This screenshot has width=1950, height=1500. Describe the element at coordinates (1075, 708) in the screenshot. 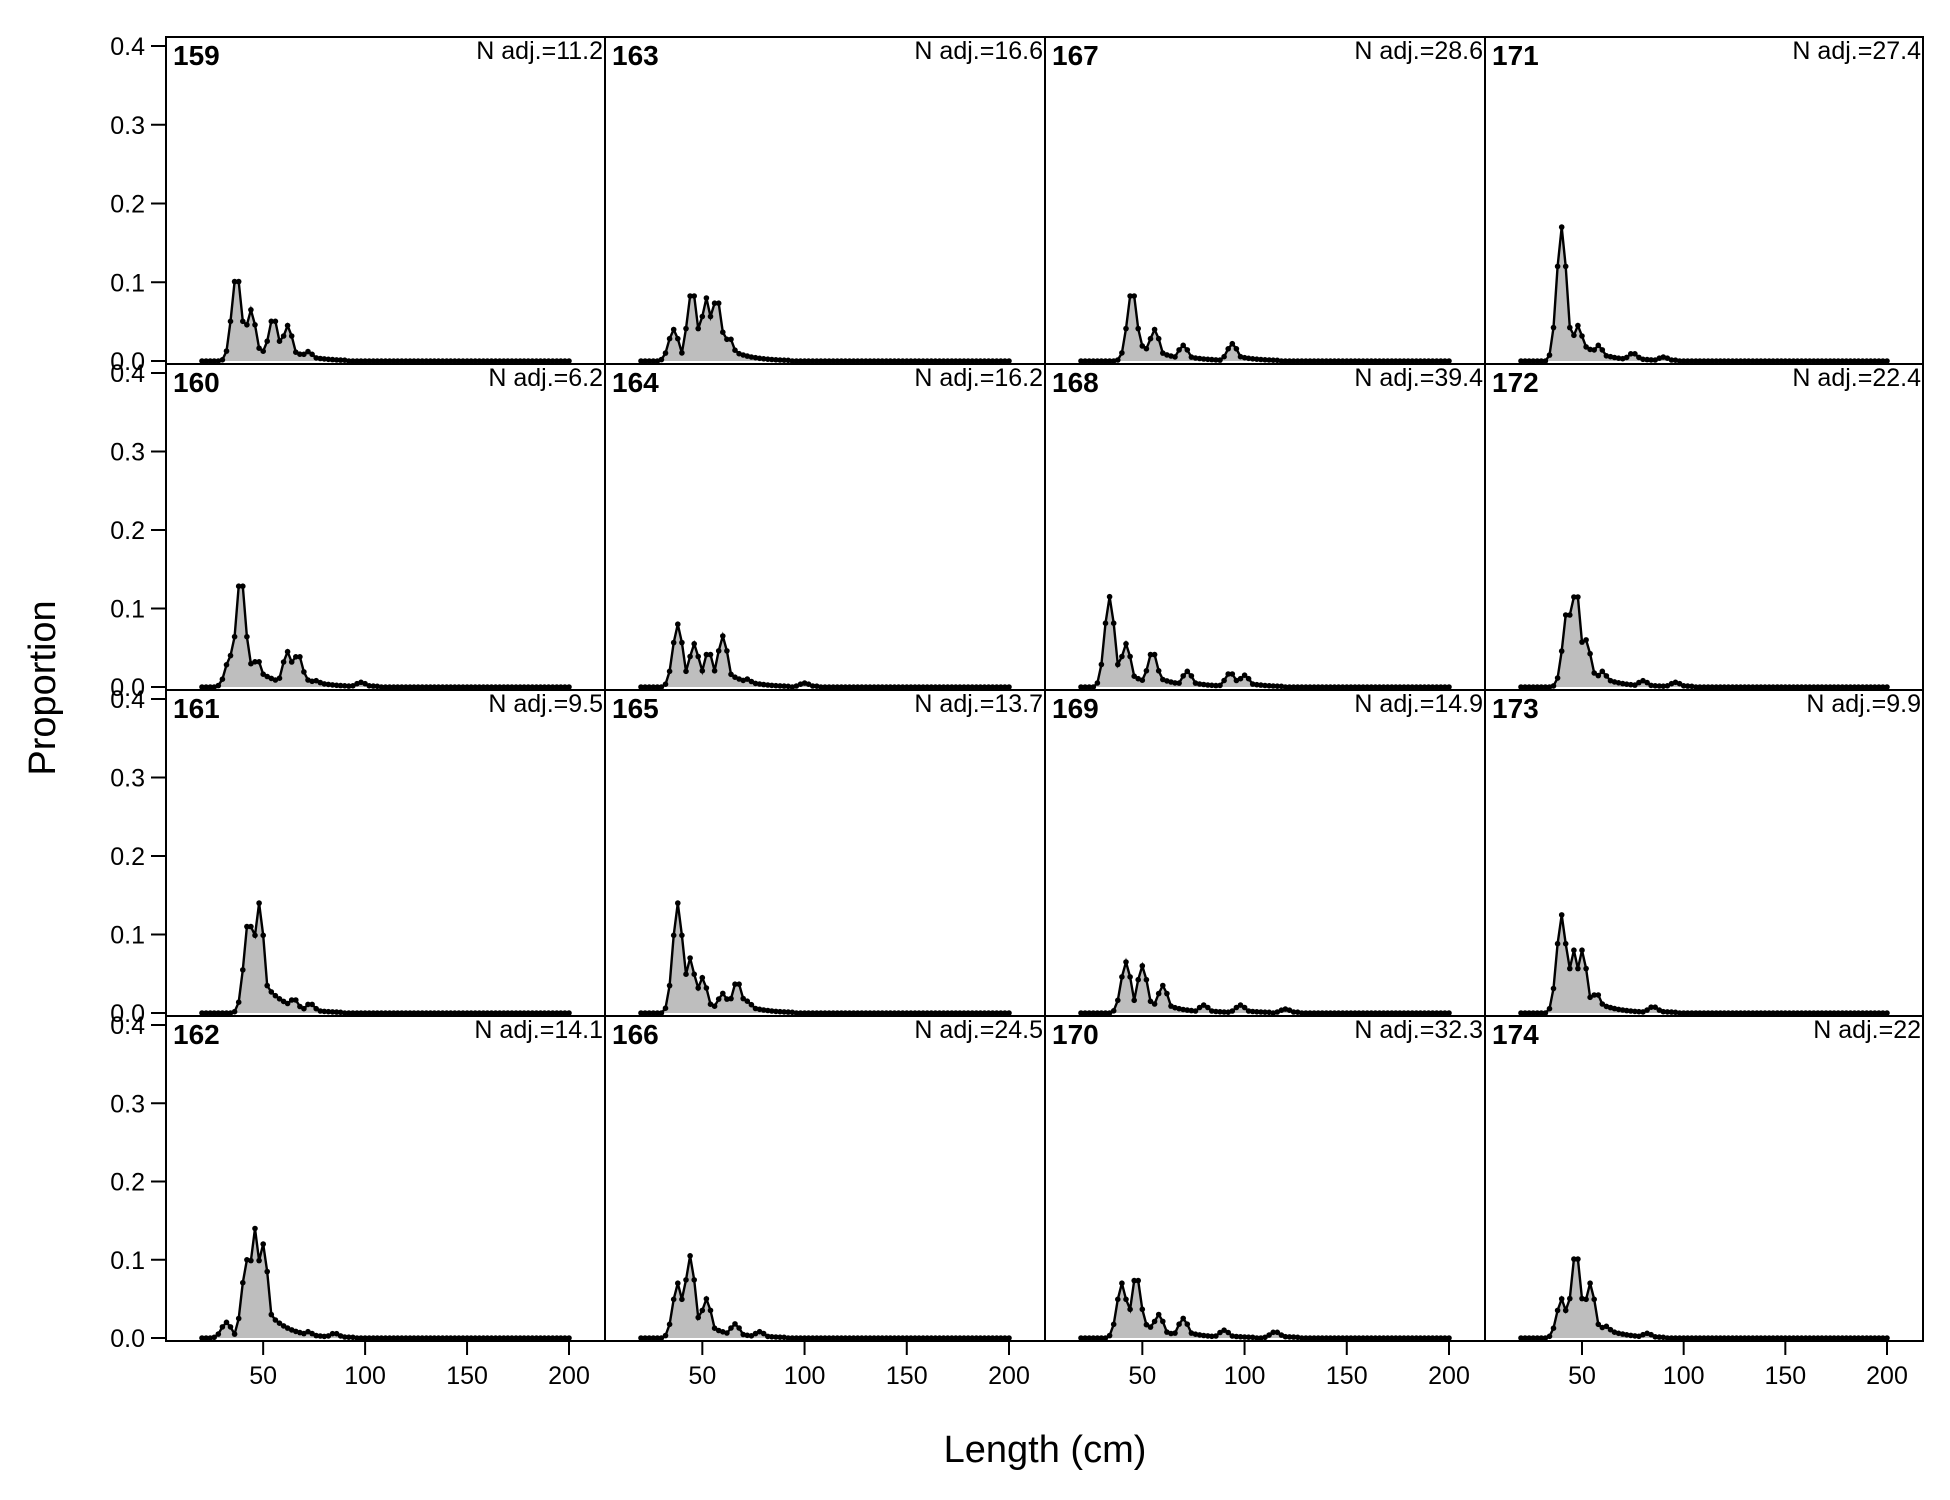

I see `panel-id-label: 169` at that location.